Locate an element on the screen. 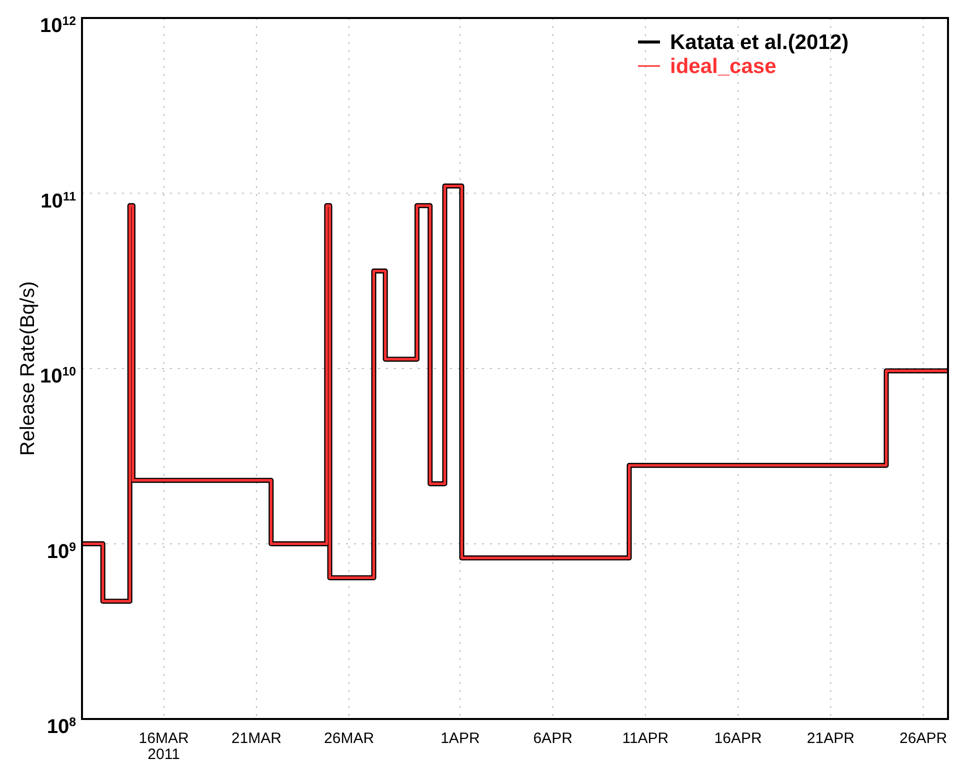  y-tick-label: 10$^{12}$ is located at coordinates (58, 25).